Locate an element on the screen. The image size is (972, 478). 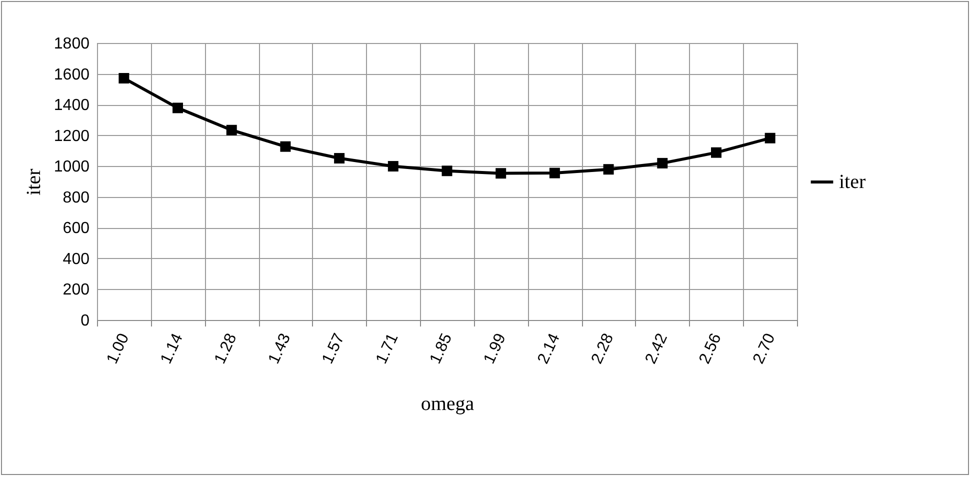
x-axis-title: omega is located at coordinates (447, 404).